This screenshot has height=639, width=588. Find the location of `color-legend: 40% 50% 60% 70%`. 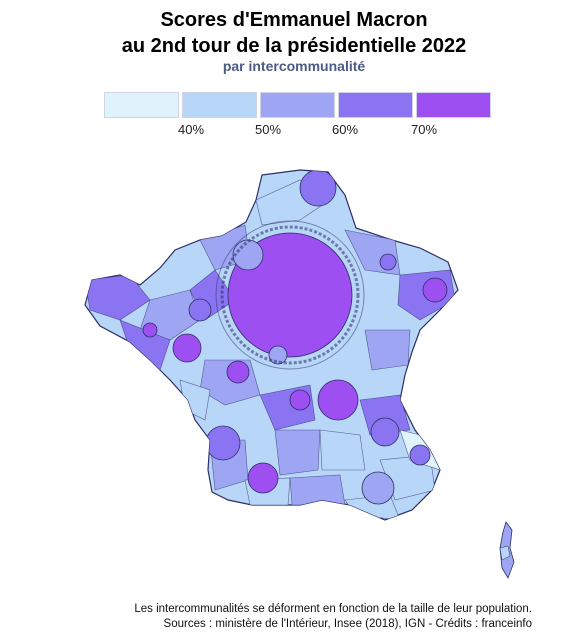

color-legend: 40% 50% 60% 70% is located at coordinates (300, 117).